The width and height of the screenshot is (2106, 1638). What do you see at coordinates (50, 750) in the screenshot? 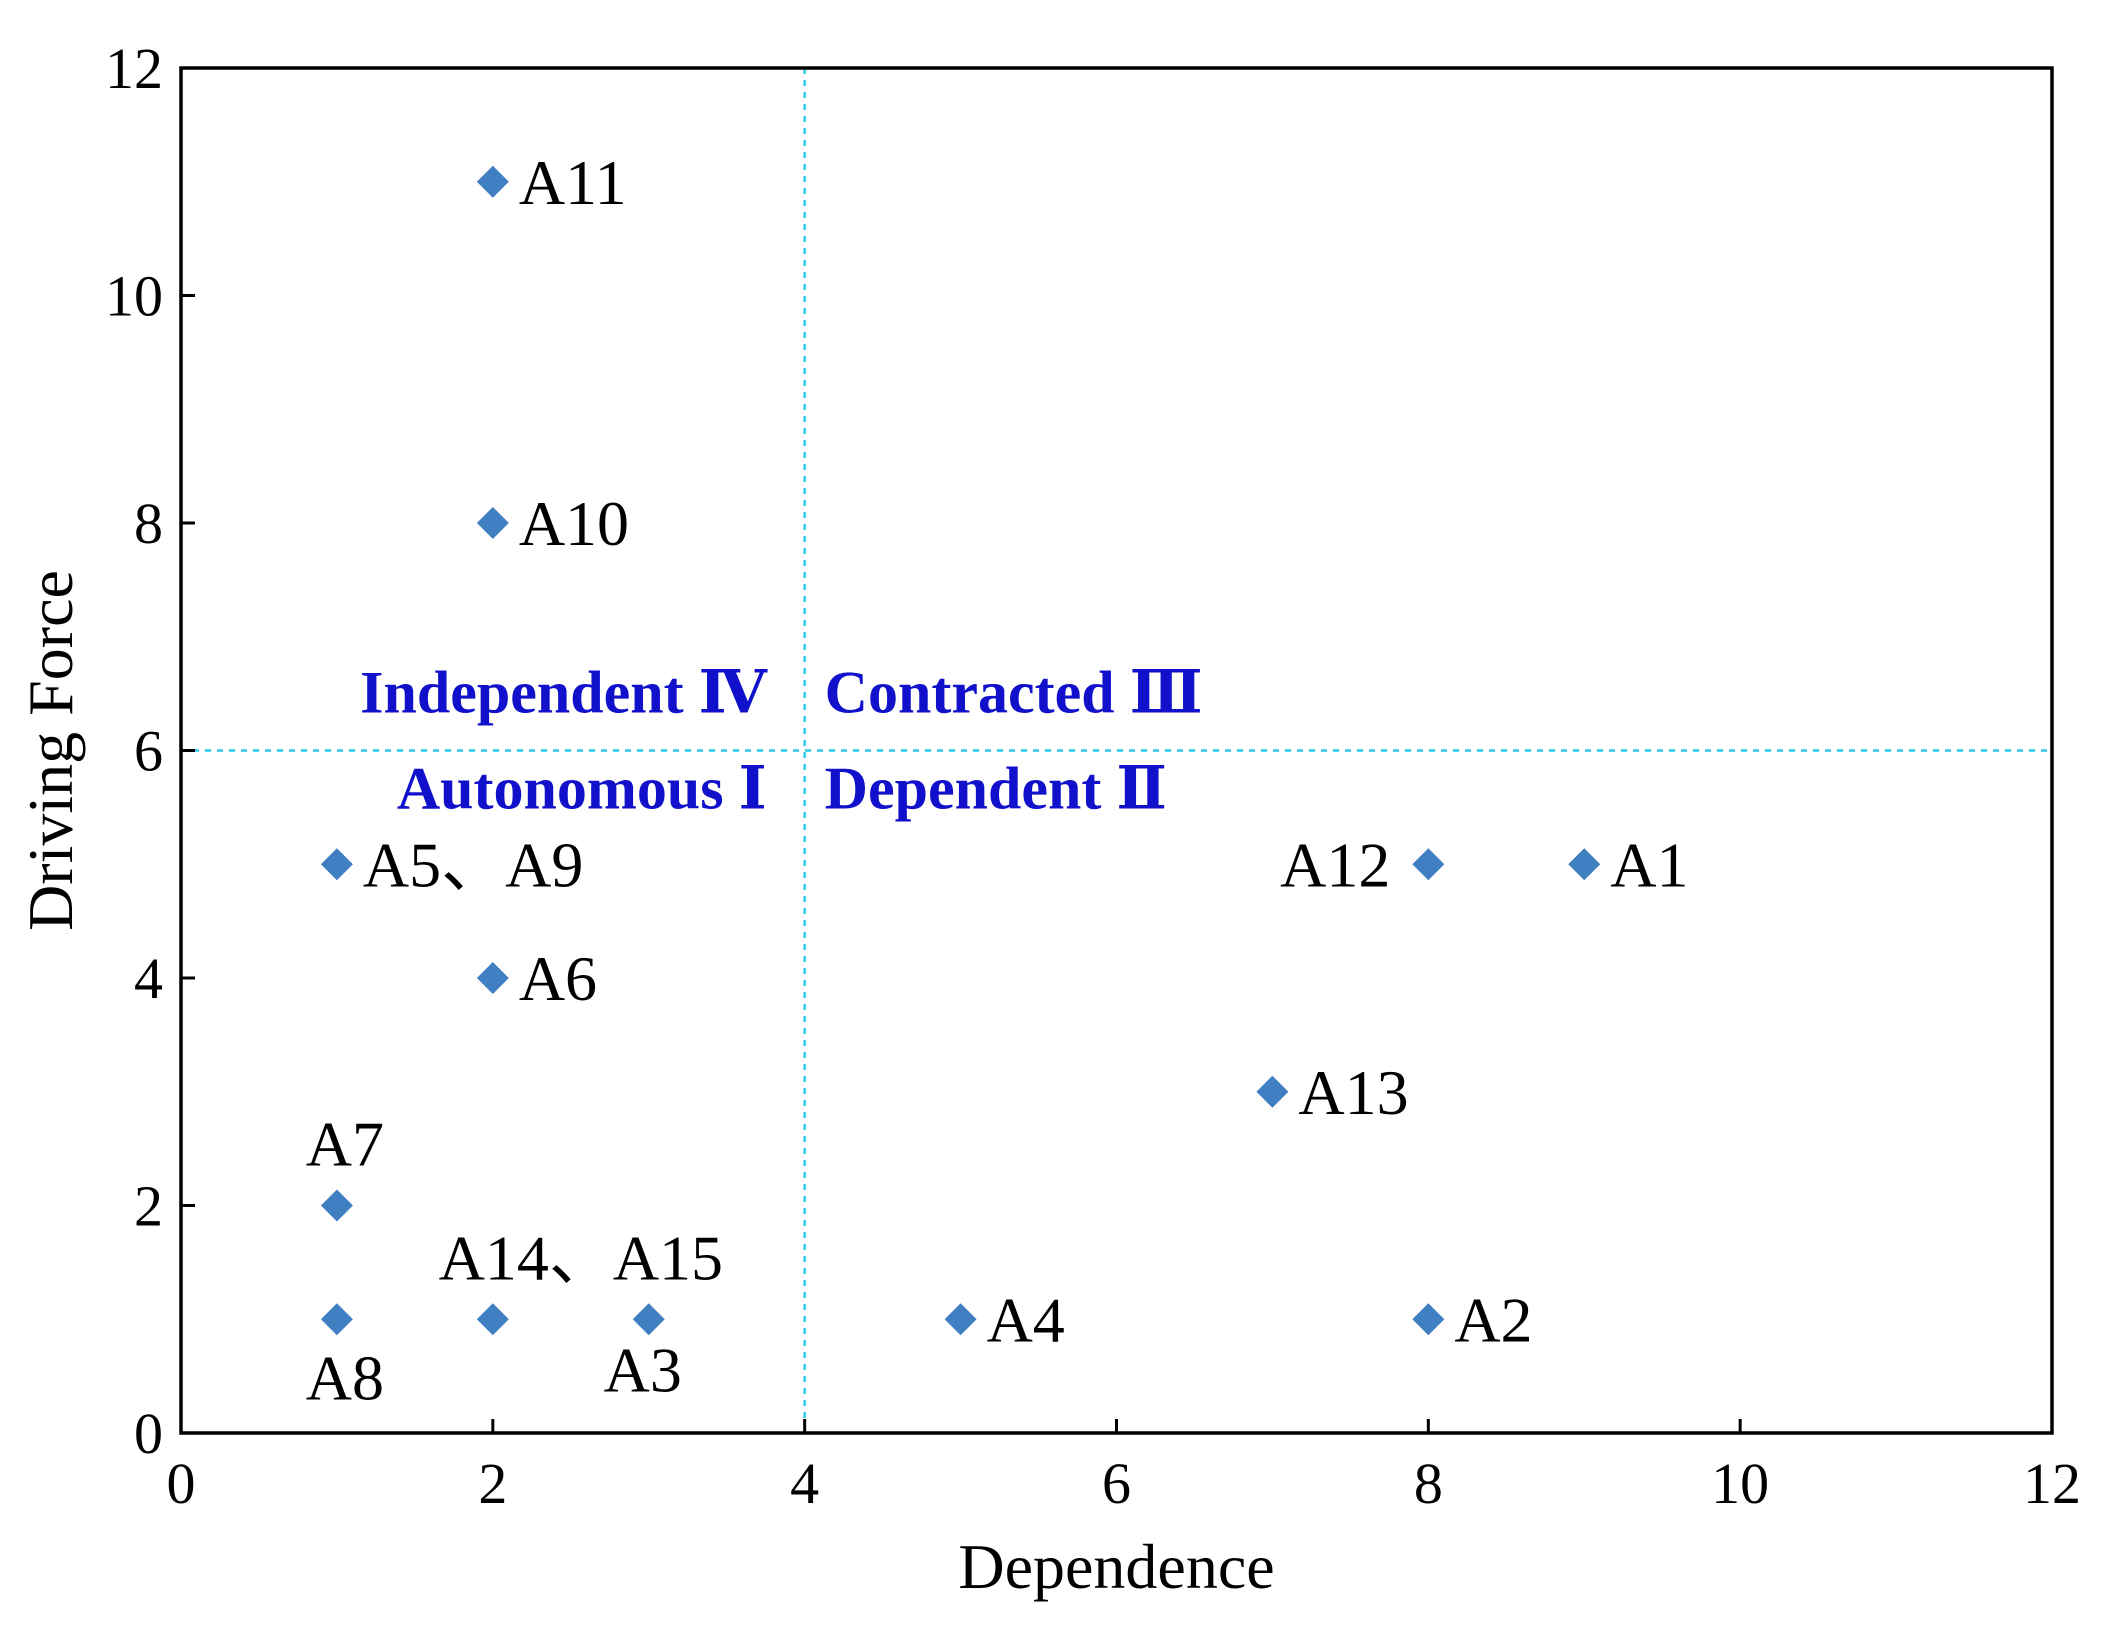
I see `y-axis-title: Driving Force` at bounding box center [50, 750].